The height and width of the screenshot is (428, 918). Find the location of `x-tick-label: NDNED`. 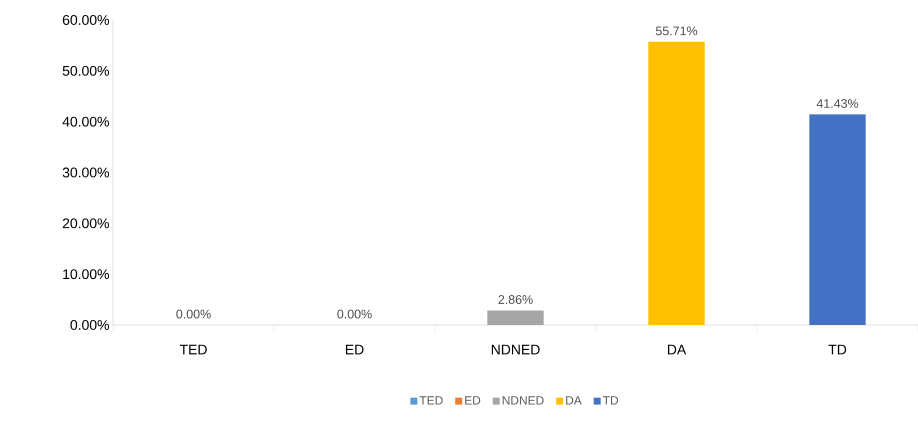

x-tick-label: NDNED is located at coordinates (516, 349).